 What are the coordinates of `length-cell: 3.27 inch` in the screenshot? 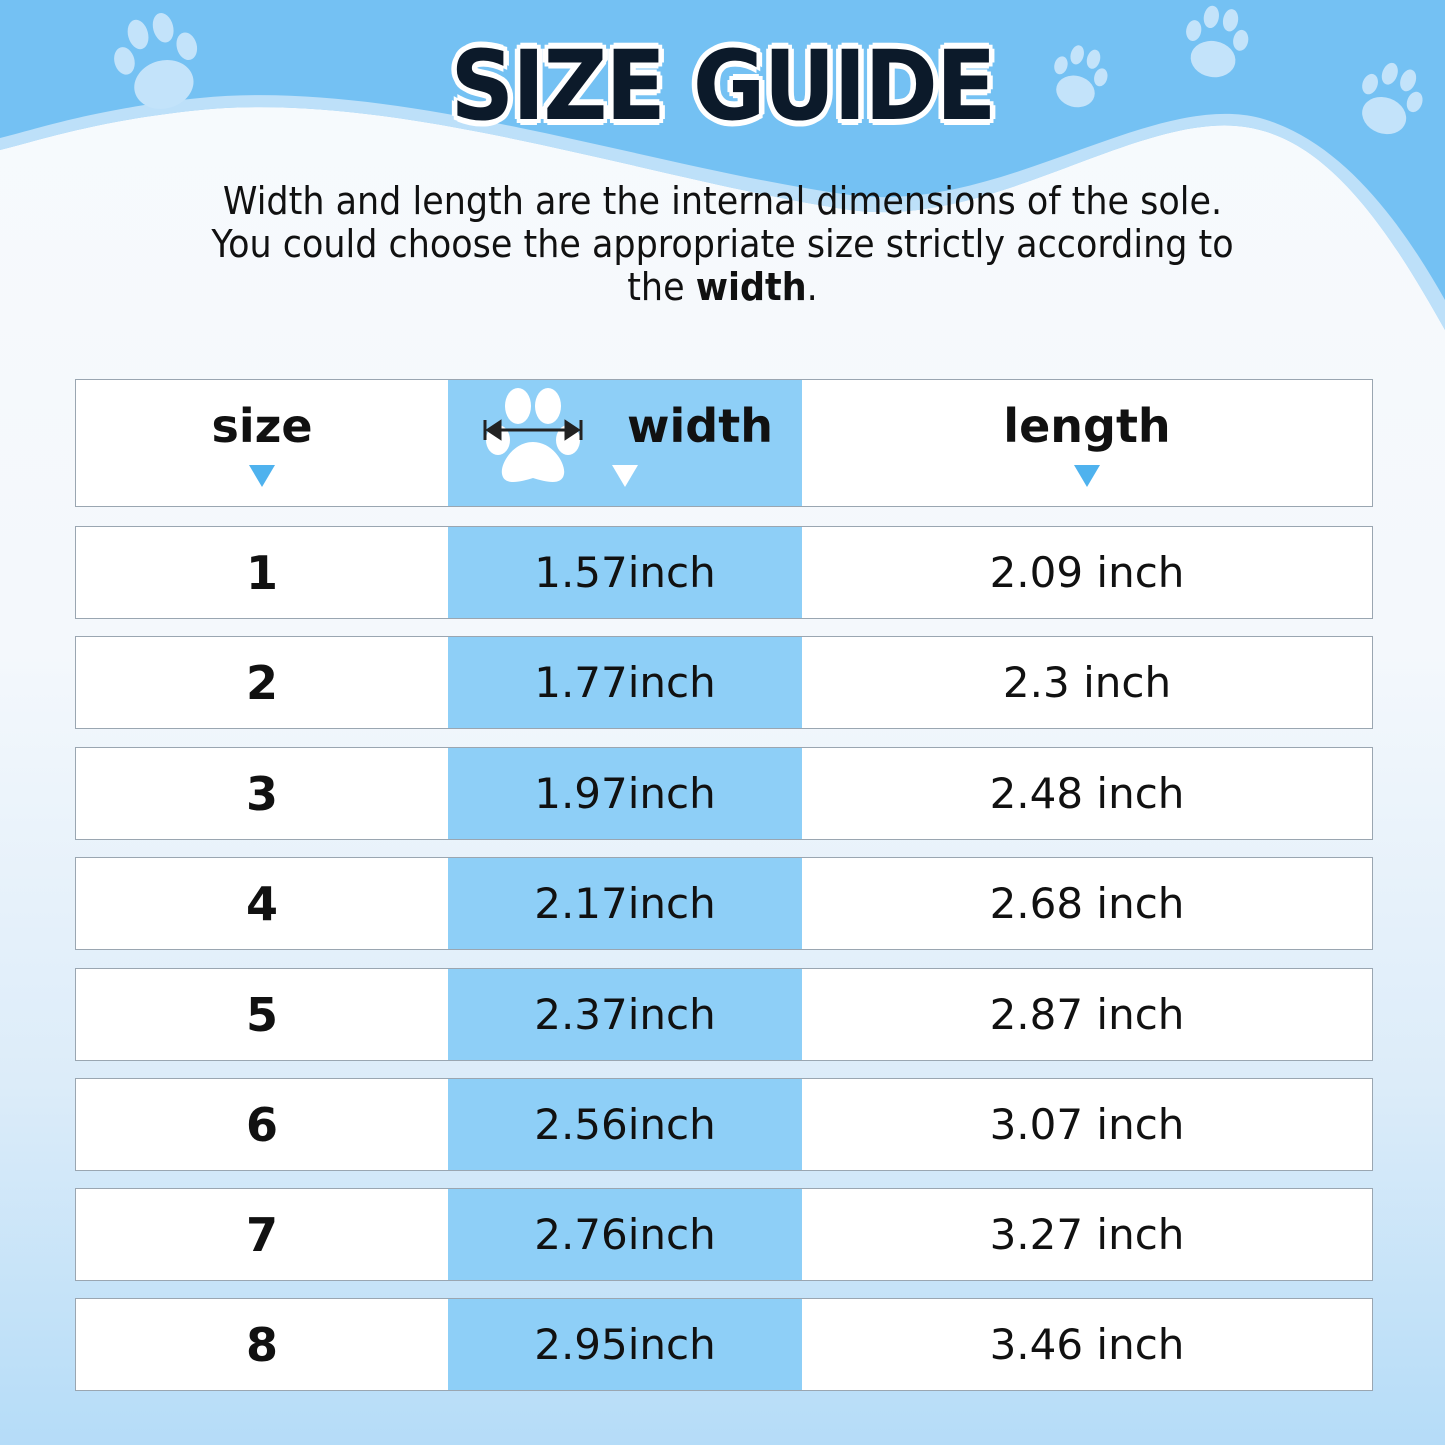 It's located at (1087, 1234).